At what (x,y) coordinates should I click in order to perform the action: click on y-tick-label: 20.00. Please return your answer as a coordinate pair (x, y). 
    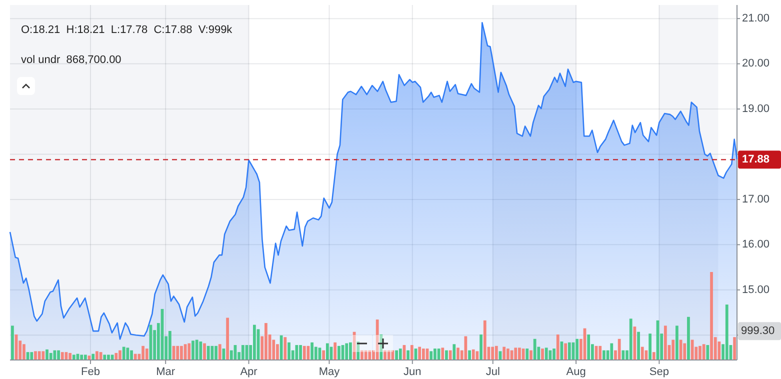
    Looking at the image, I should click on (756, 64).